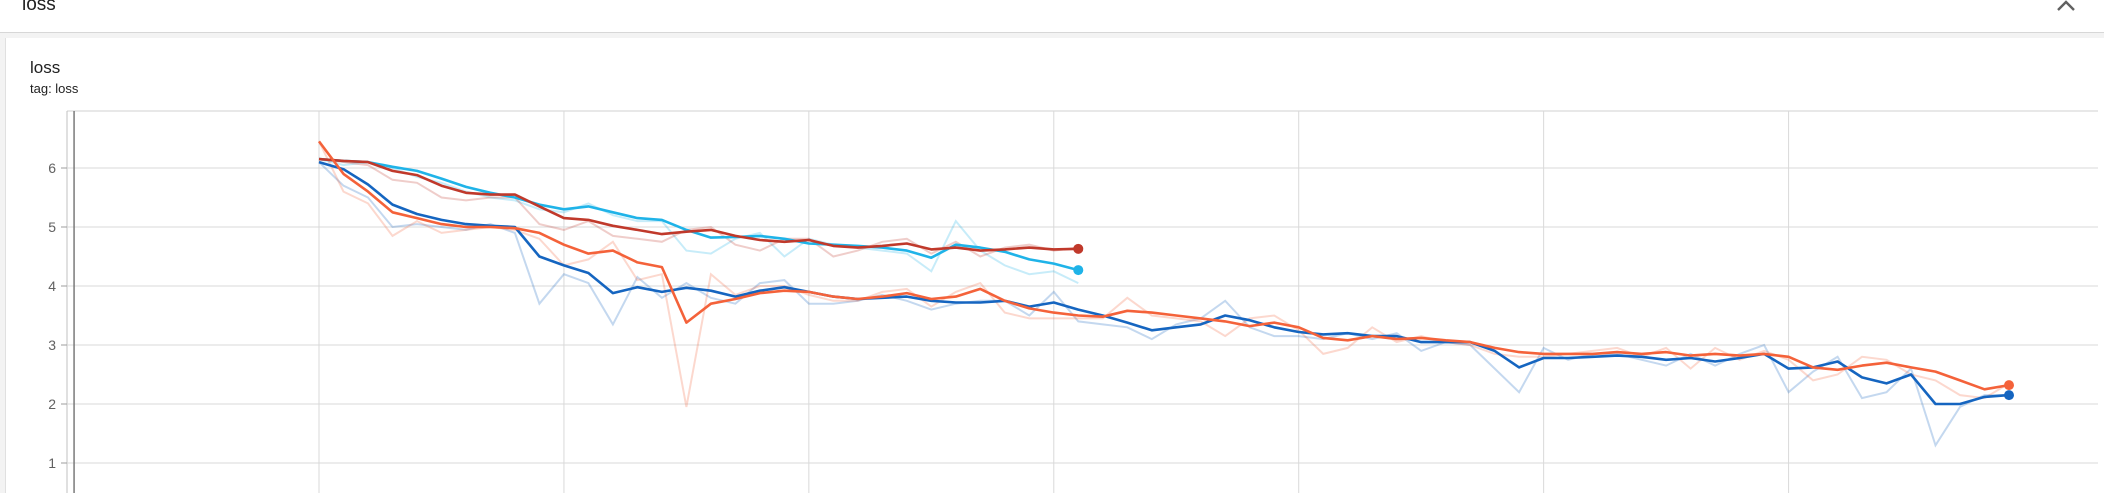 Image resolution: width=2104 pixels, height=493 pixels. I want to click on series-1-smoothed-line, so click(698, 204).